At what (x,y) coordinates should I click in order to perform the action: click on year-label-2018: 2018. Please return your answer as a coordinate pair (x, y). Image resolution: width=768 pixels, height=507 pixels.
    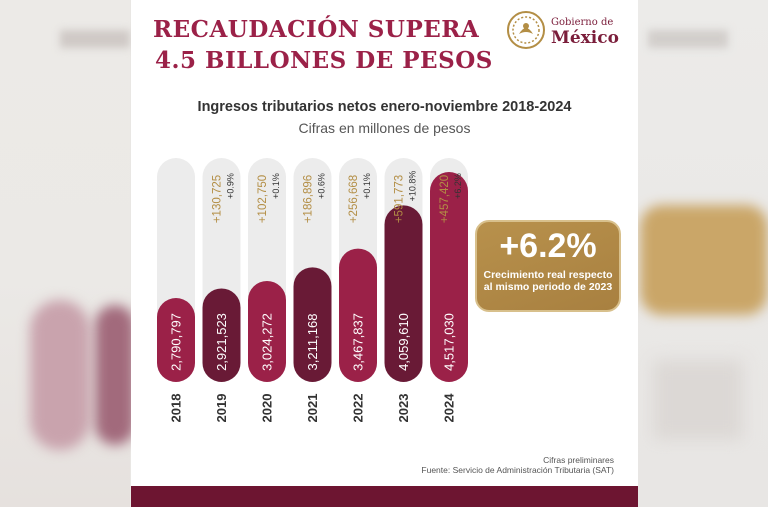
    Looking at the image, I should click on (176, 408).